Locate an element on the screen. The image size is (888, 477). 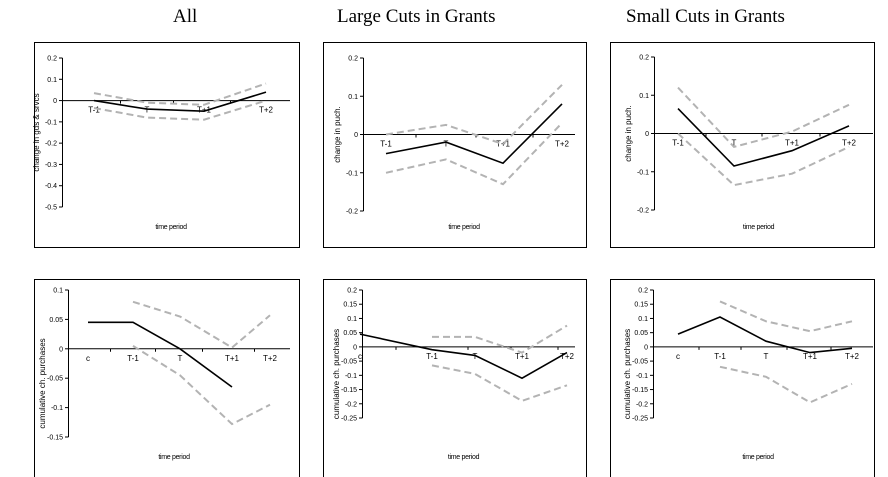
column-title-all: All is located at coordinates (185, 16).